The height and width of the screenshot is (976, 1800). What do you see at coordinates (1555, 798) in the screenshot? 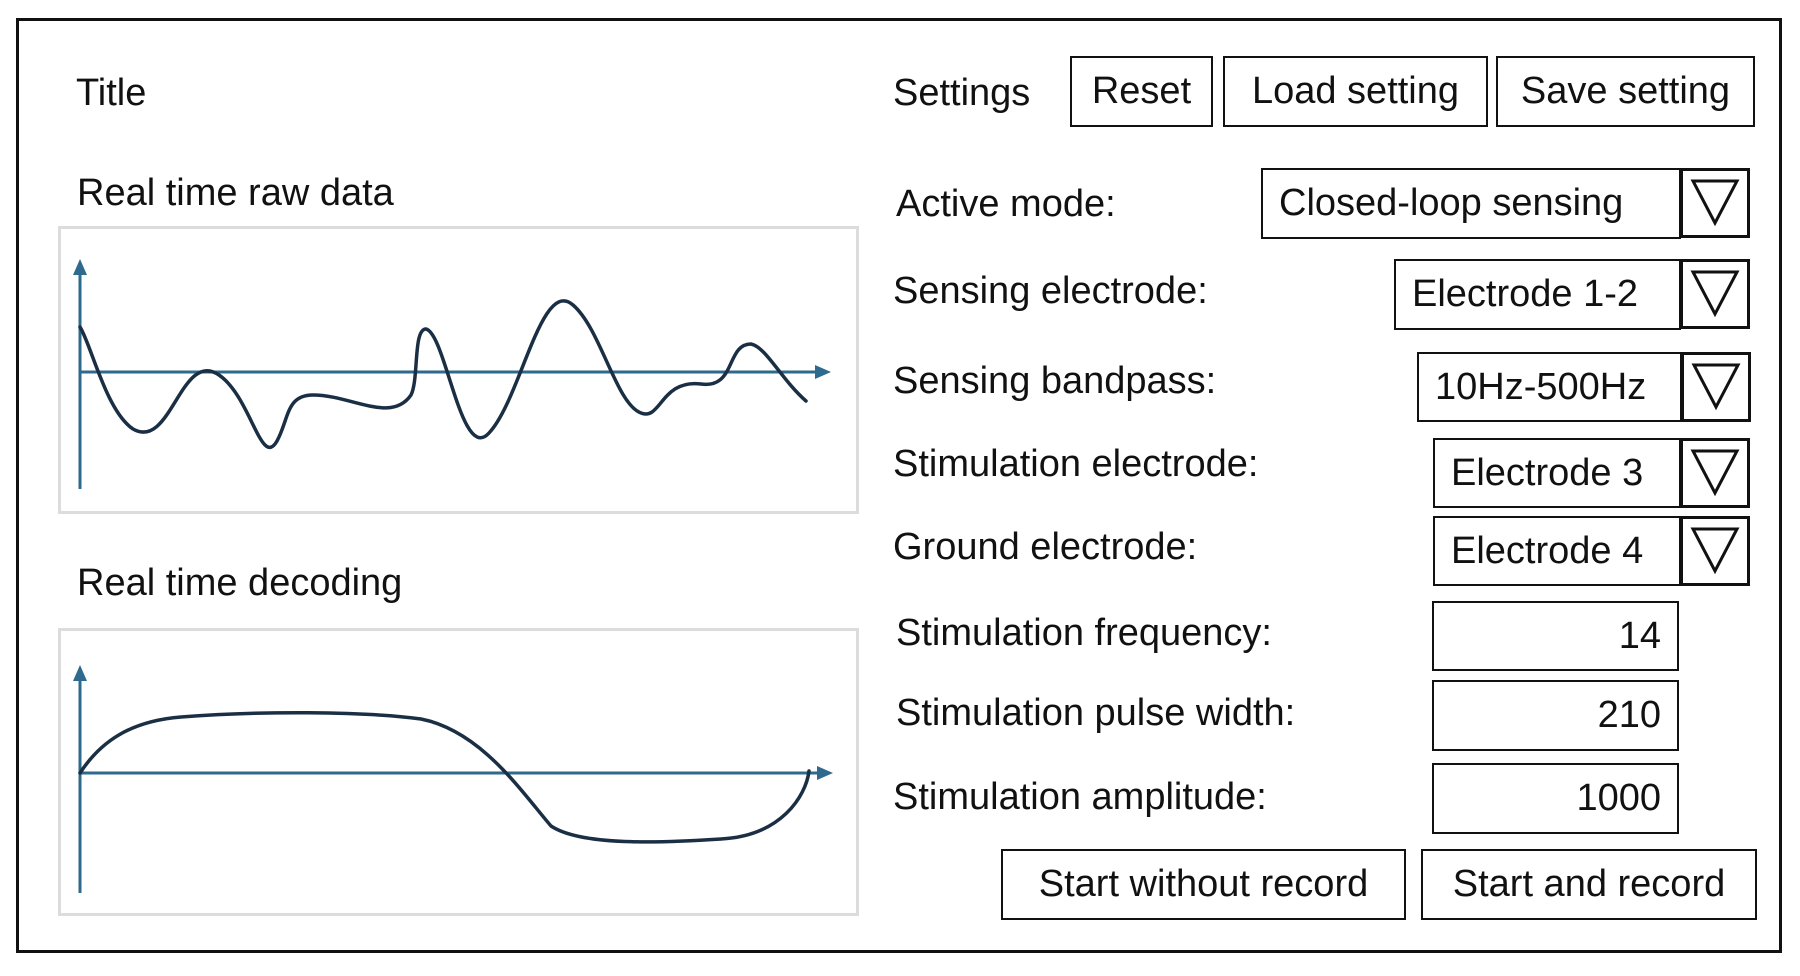
I see `stimulation-amplitude-input: 1000` at bounding box center [1555, 798].